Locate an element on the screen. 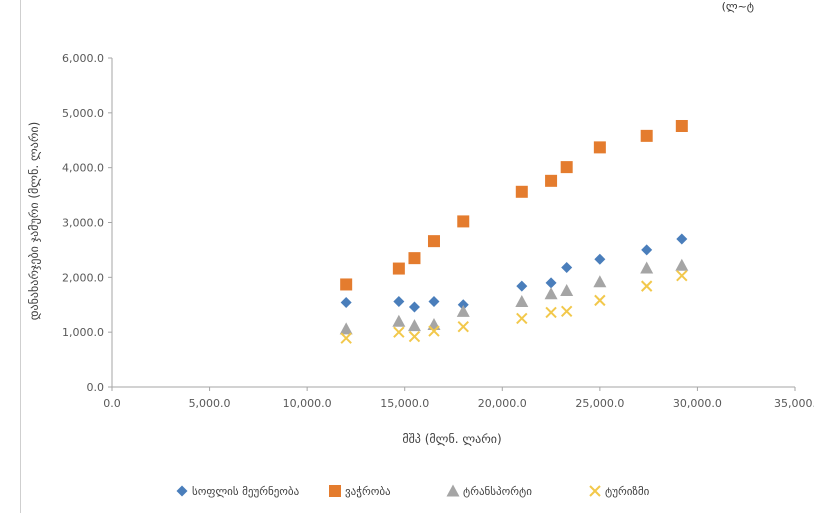 The width and height of the screenshot is (814, 513). x-axis-label: მშპ (მლნ. ლარი) is located at coordinates (451, 439).